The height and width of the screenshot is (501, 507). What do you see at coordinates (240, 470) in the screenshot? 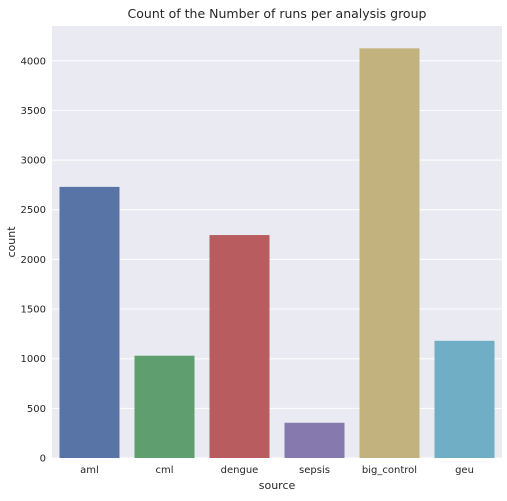
I see `x-tick-label: dengue` at bounding box center [240, 470].